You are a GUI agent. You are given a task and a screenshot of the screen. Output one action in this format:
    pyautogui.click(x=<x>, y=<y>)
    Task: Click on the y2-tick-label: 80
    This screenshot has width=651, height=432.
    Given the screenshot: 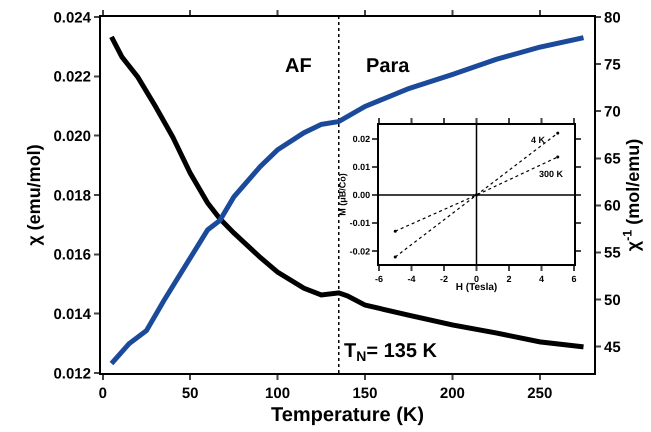 What is the action you would take?
    pyautogui.click(x=612, y=17)
    